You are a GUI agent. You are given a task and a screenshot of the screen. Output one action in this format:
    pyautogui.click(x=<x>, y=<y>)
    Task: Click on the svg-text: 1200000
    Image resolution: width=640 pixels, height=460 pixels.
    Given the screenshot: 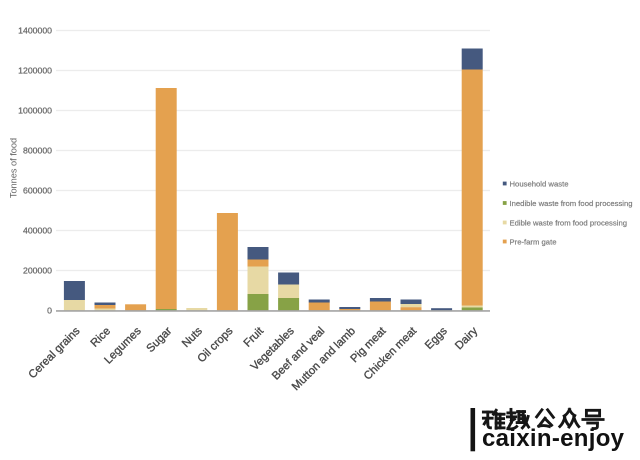 What is the action you would take?
    pyautogui.click(x=35, y=71)
    